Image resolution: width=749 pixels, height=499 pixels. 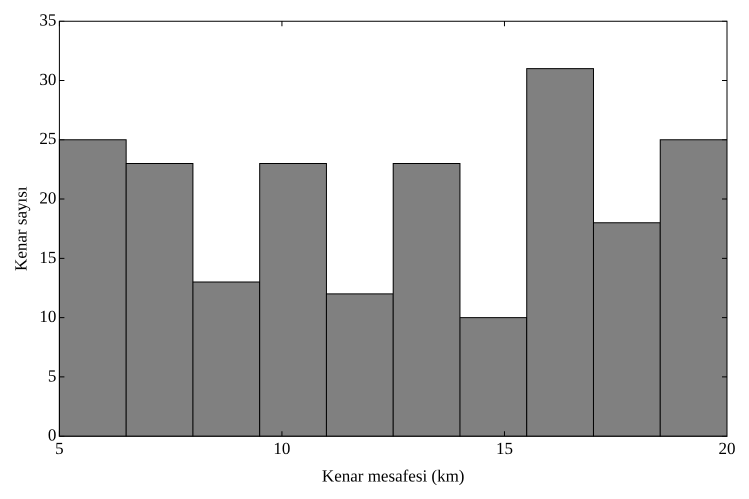 I want to click on y-tick-label: 10, so click(x=47, y=316).